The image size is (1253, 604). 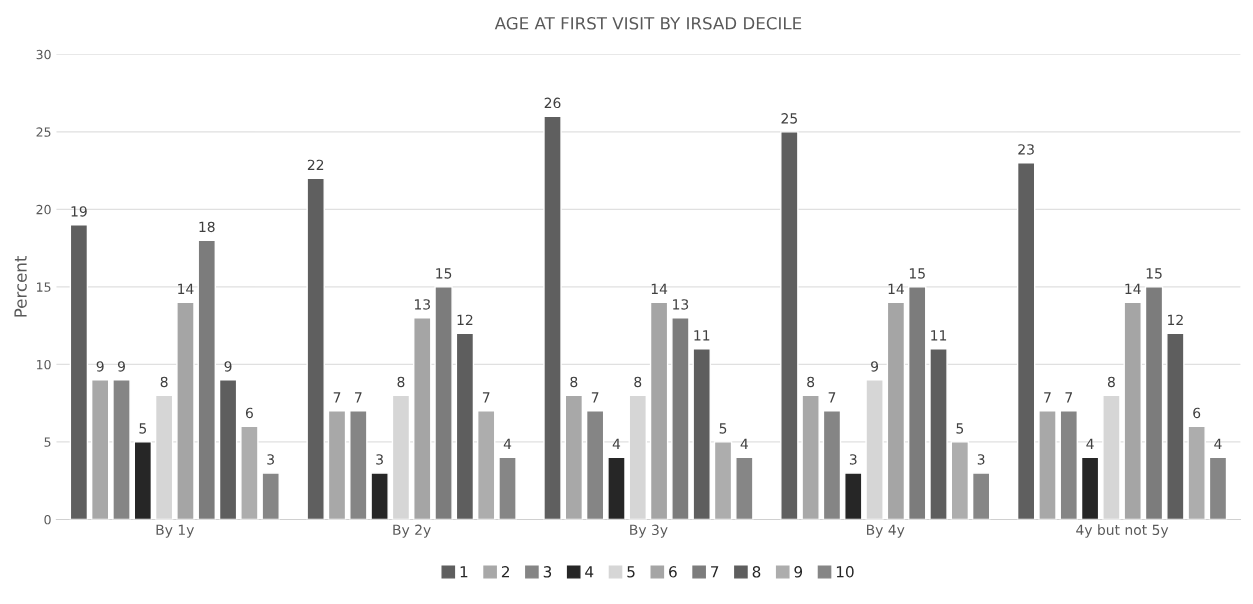 What do you see at coordinates (798, 572) in the screenshot?
I see `legend-label: 9` at bounding box center [798, 572].